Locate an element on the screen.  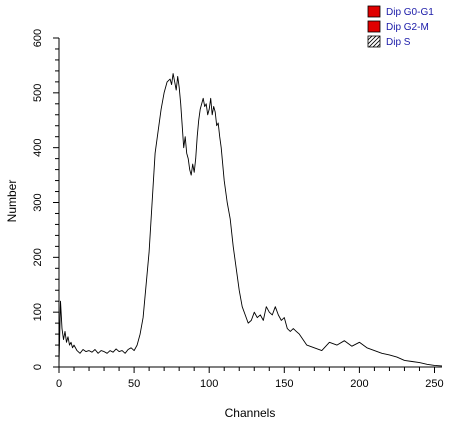
x-tick-label: 250 is located at coordinates (434, 384).